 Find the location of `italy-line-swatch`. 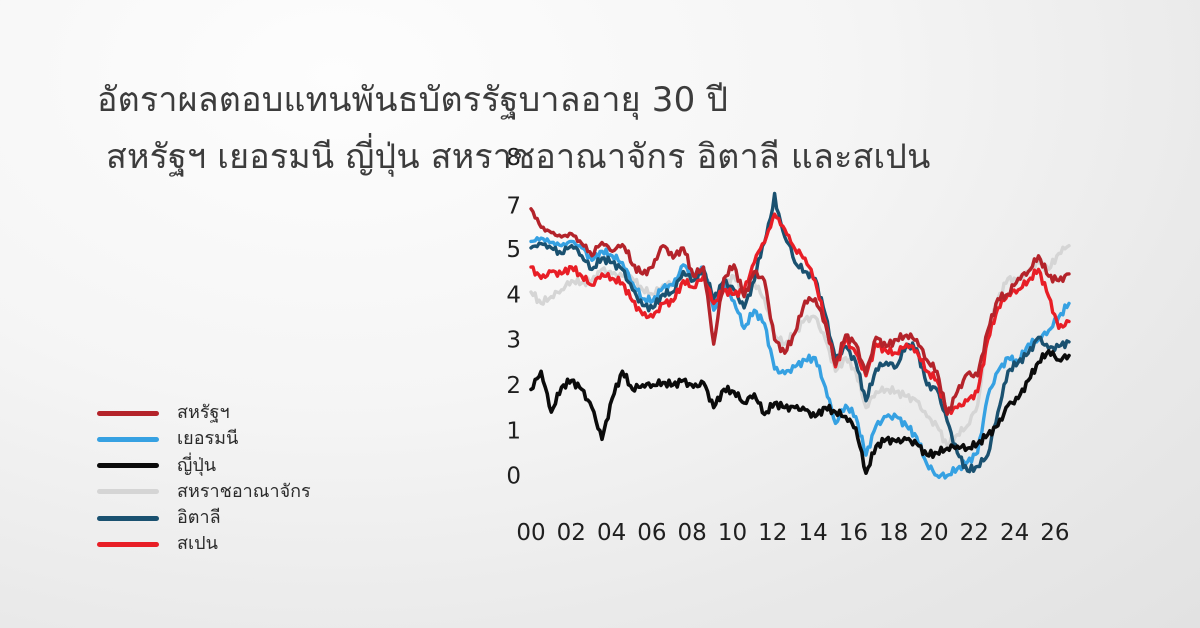

italy-line-swatch is located at coordinates (128, 518).